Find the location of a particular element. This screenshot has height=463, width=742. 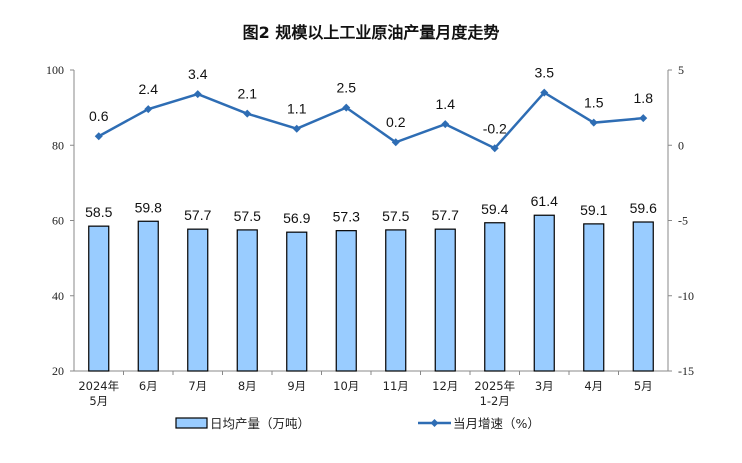

growth-line is located at coordinates (371, 120).